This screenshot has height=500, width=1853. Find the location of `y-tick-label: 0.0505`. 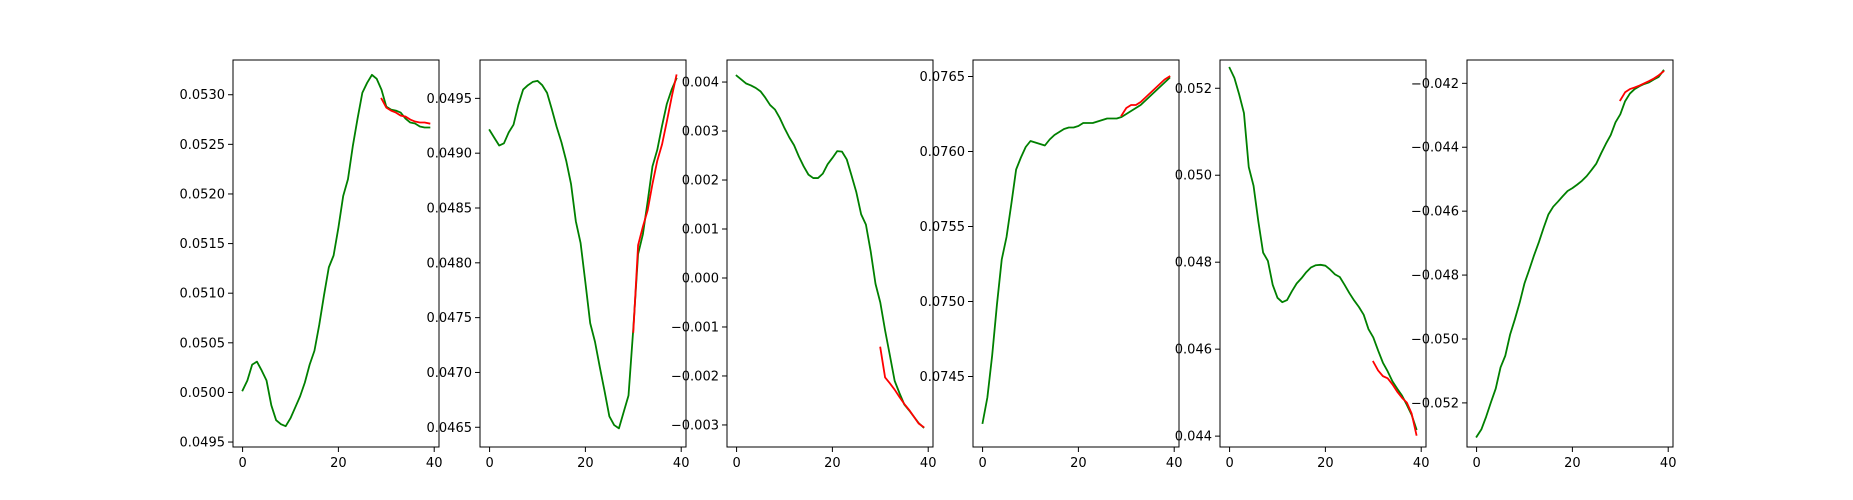

y-tick-label: 0.0505 is located at coordinates (203, 343).